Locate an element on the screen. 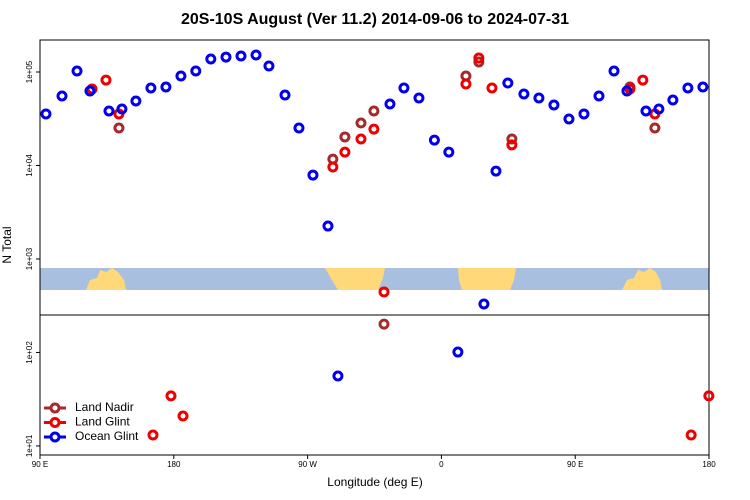 Image resolution: width=750 pixels, height=500 pixels. x-tick-label: 0 is located at coordinates (441, 464).